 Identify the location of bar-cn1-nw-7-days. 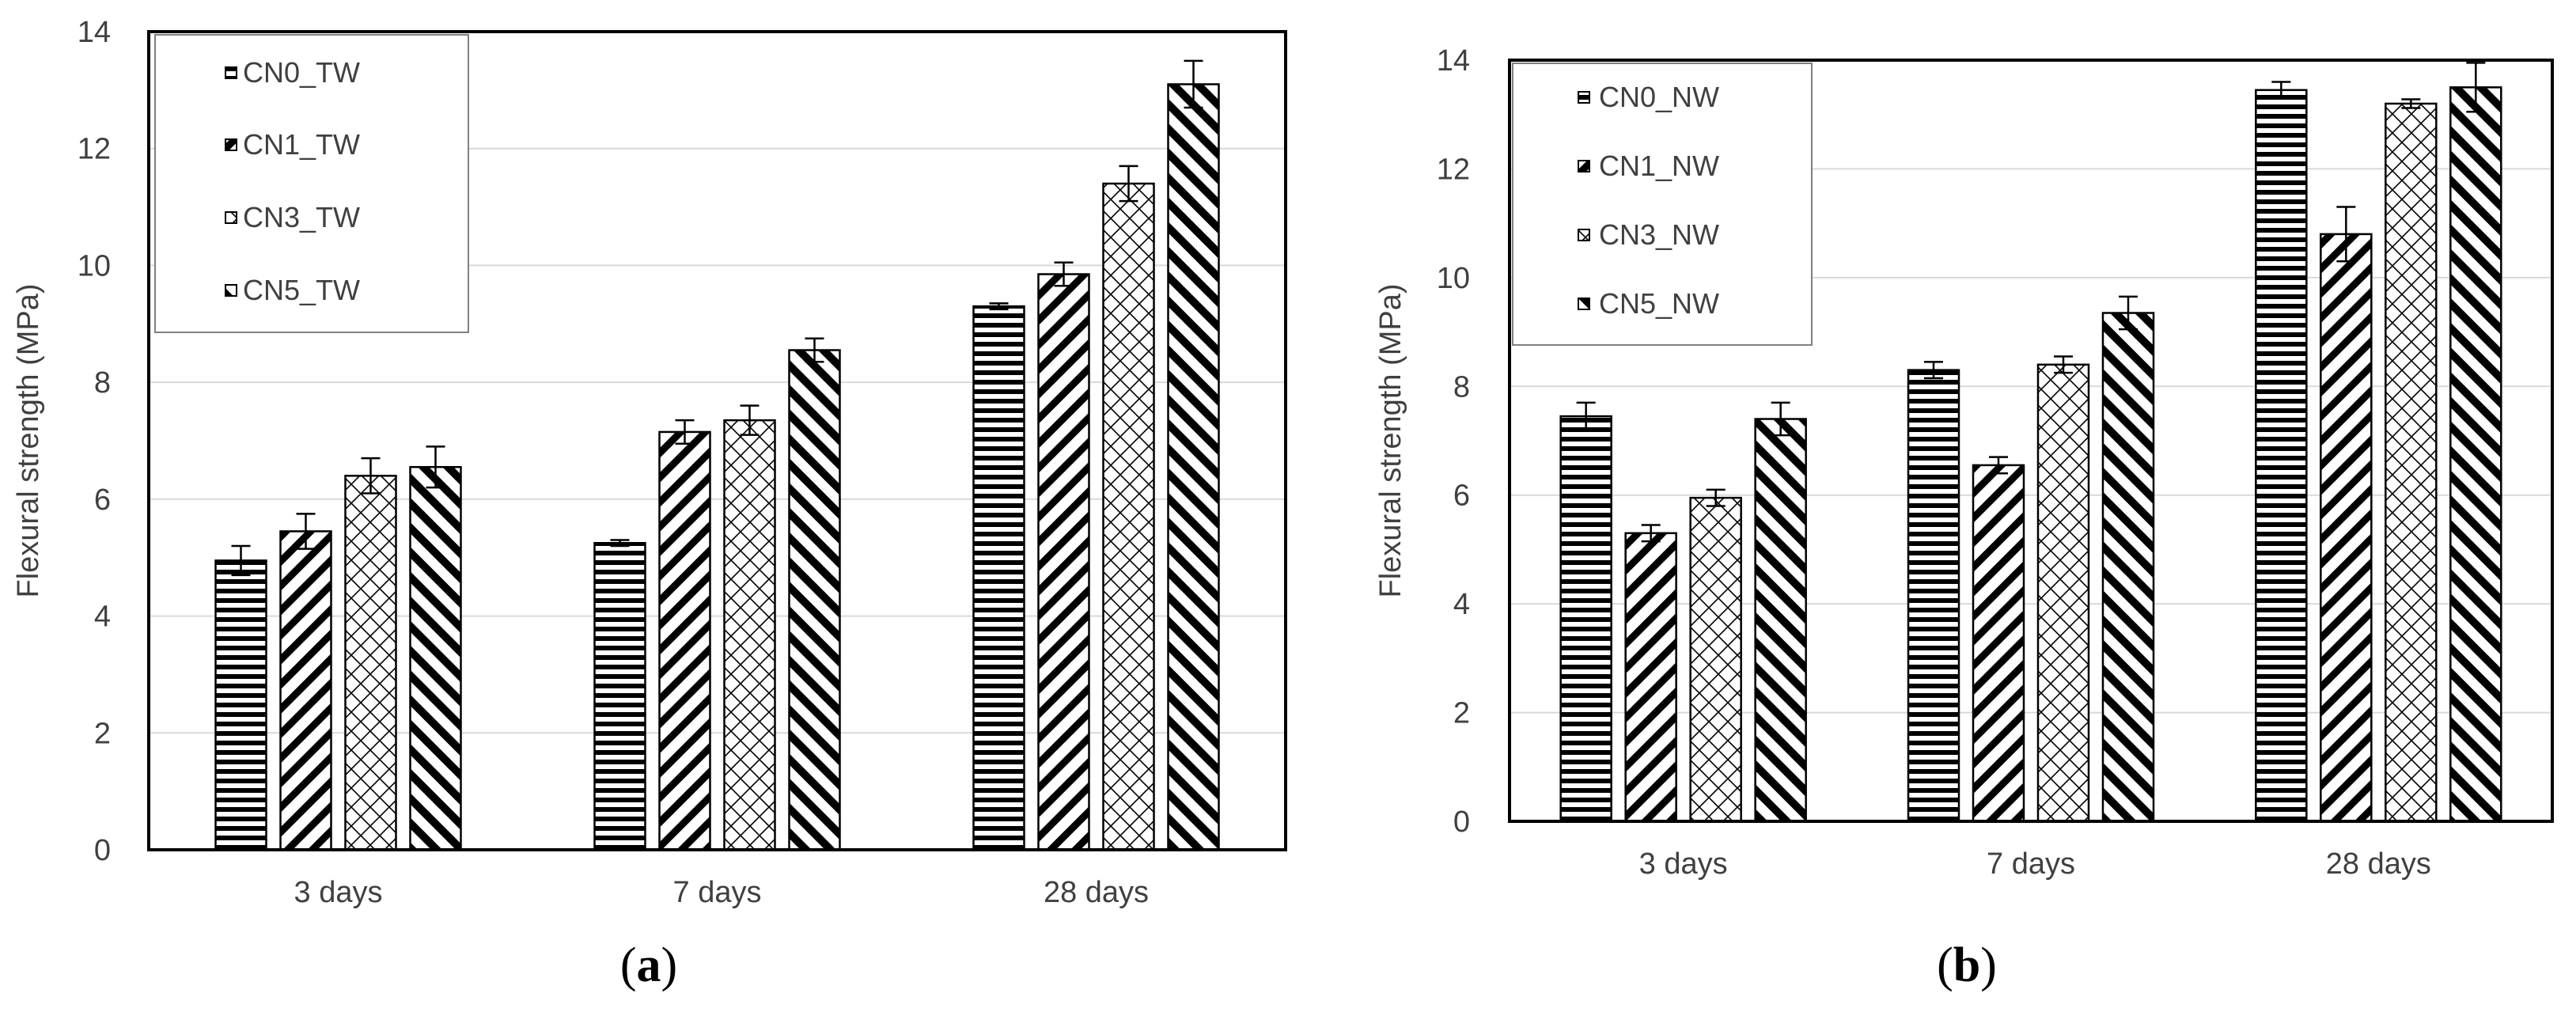
(1998, 643).